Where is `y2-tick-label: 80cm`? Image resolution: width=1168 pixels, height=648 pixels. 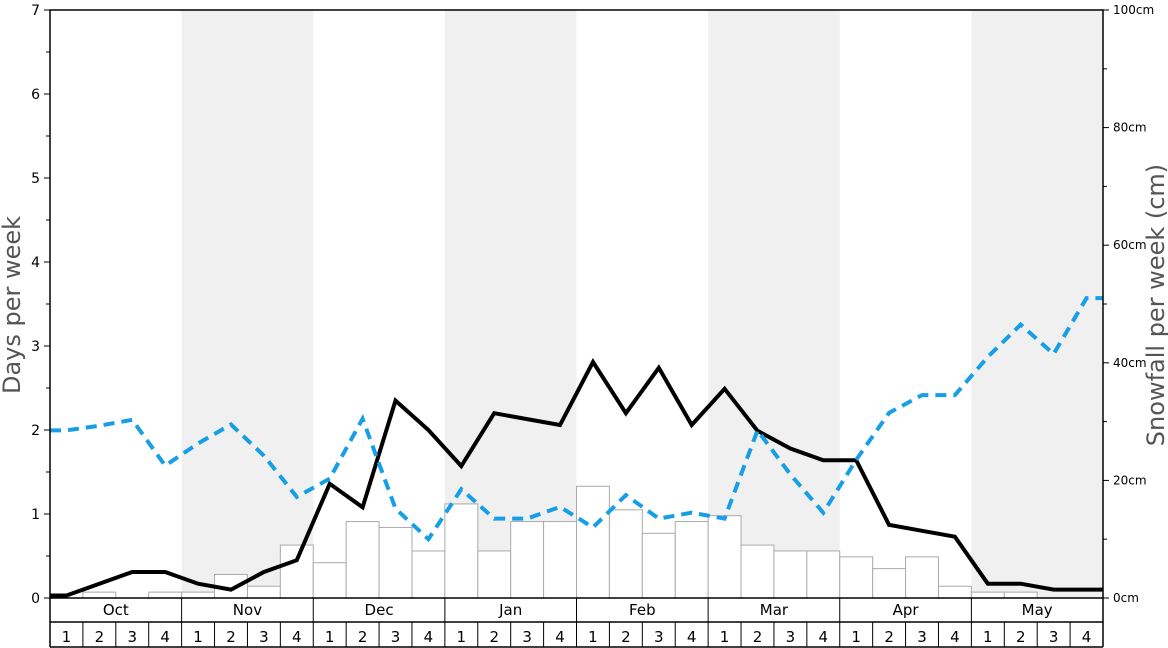 y2-tick-label: 80cm is located at coordinates (1130, 128).